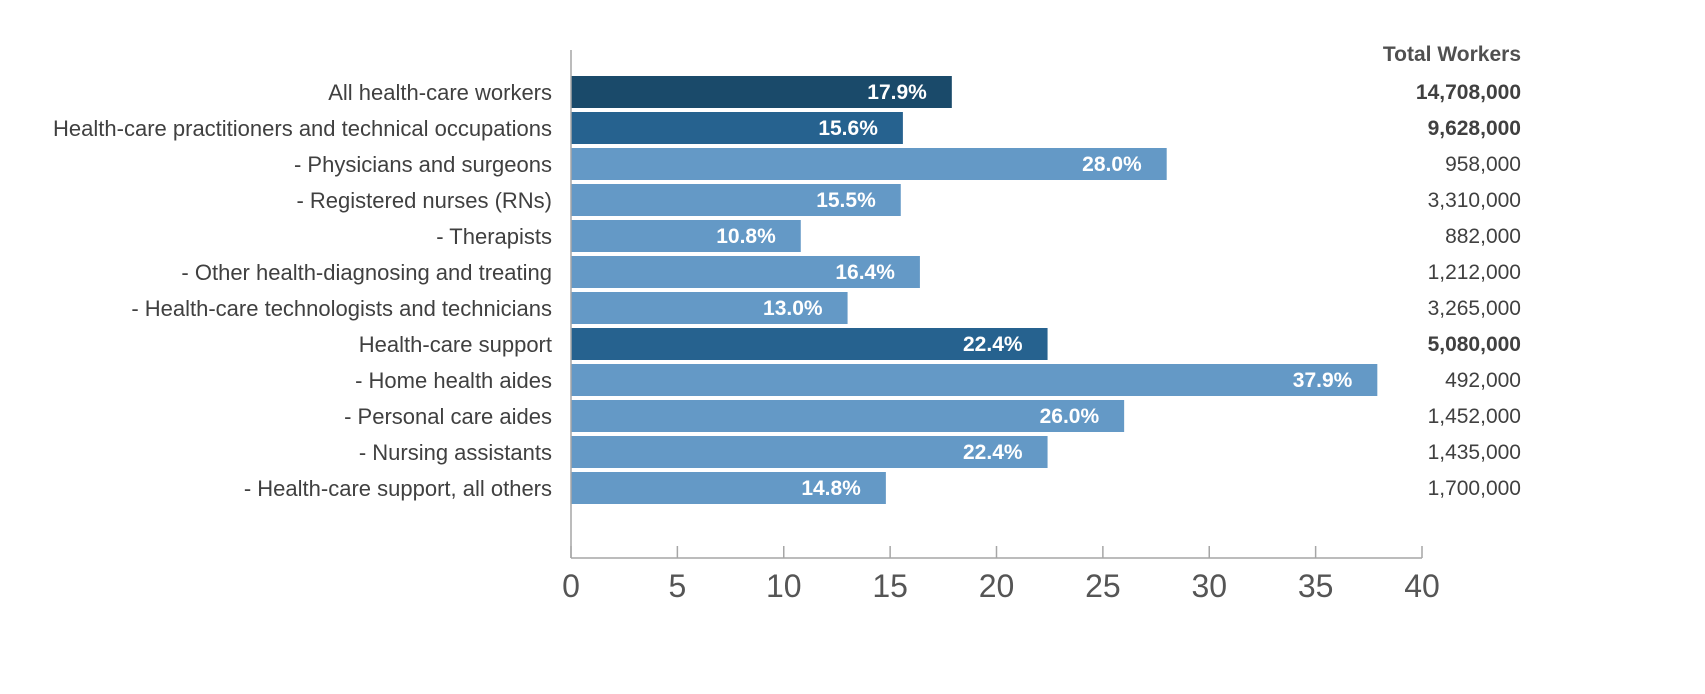 This screenshot has width=1705, height=694. Describe the element at coordinates (453, 380) in the screenshot. I see `category-label: - Home health aides` at that location.